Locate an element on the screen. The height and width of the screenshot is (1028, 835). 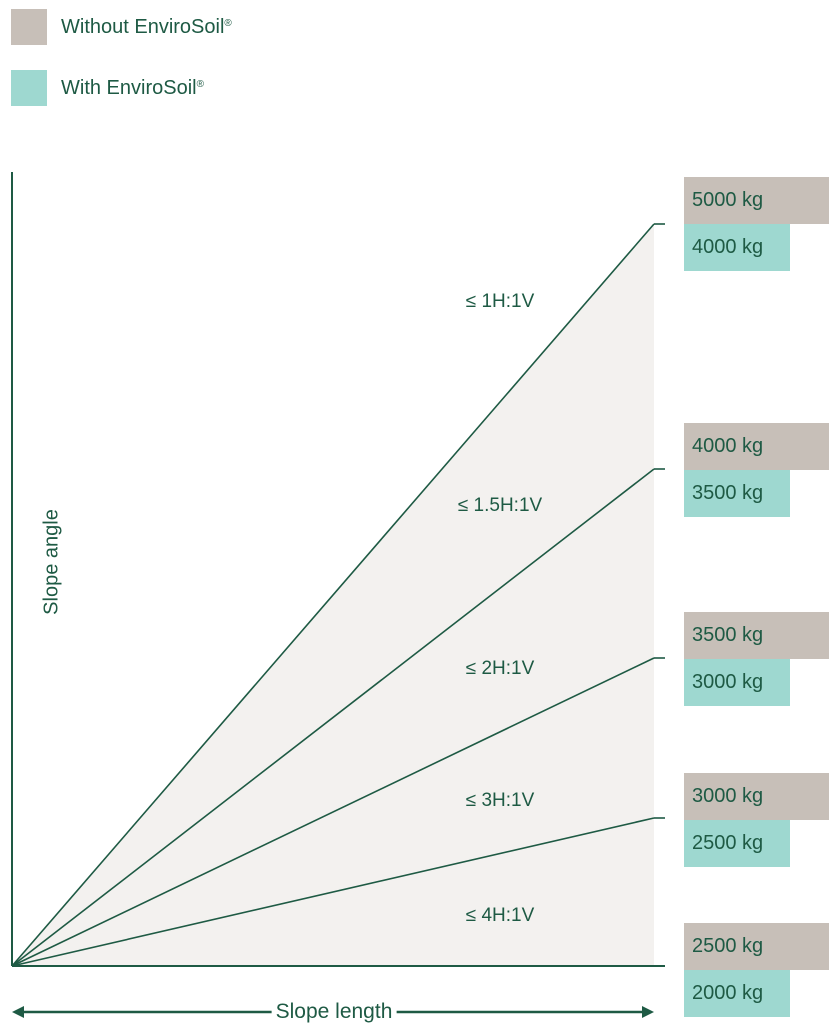
legend-label-without: Without EnviroSoil® is located at coordinates (146, 26).